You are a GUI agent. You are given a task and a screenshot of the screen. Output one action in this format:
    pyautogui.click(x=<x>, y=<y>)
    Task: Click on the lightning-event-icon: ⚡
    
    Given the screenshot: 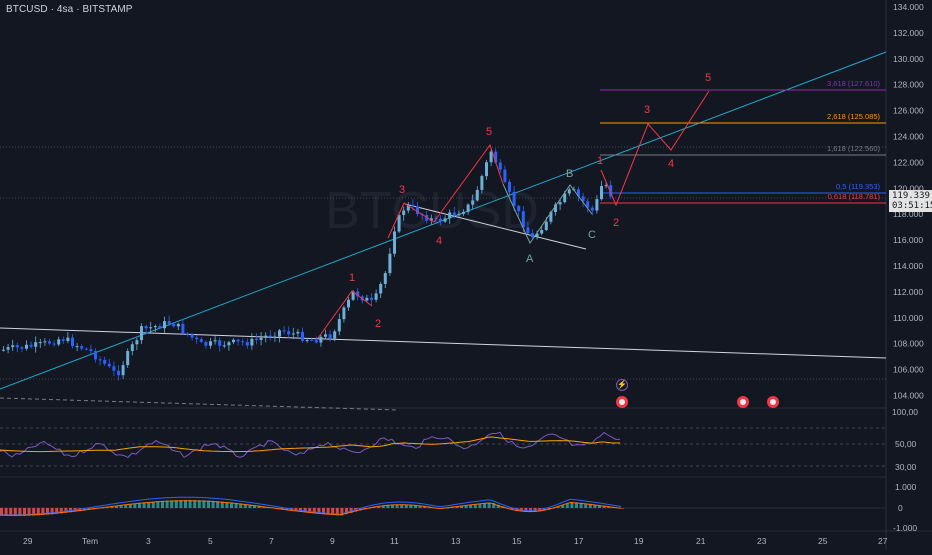 What is the action you would take?
    pyautogui.click(x=622, y=385)
    